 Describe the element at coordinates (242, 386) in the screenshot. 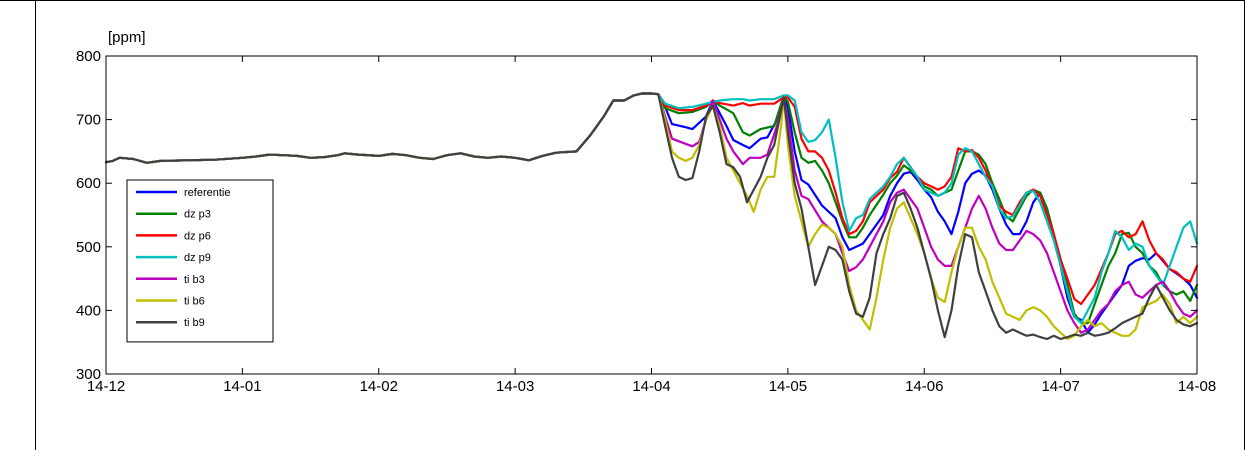

I see `x-tick-label: 14-01` at that location.